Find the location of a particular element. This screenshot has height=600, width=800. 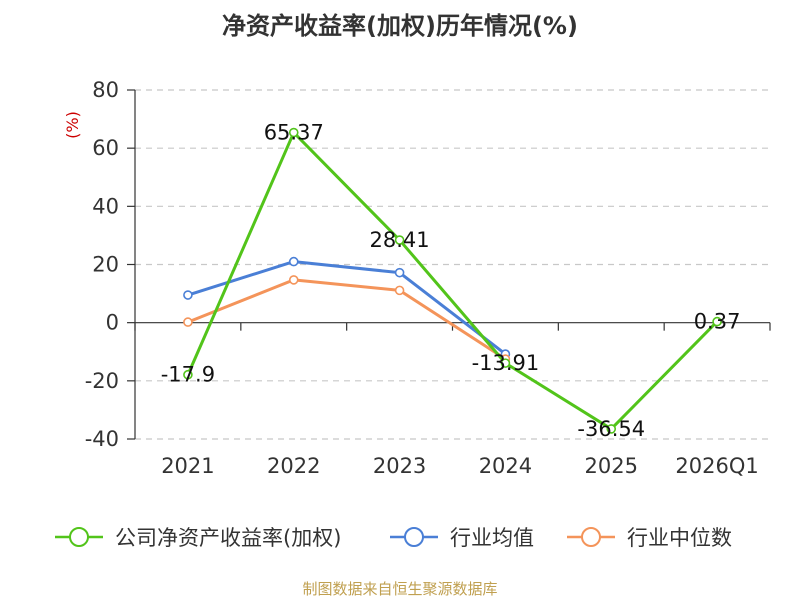

data-label: 65.37 is located at coordinates (294, 133).